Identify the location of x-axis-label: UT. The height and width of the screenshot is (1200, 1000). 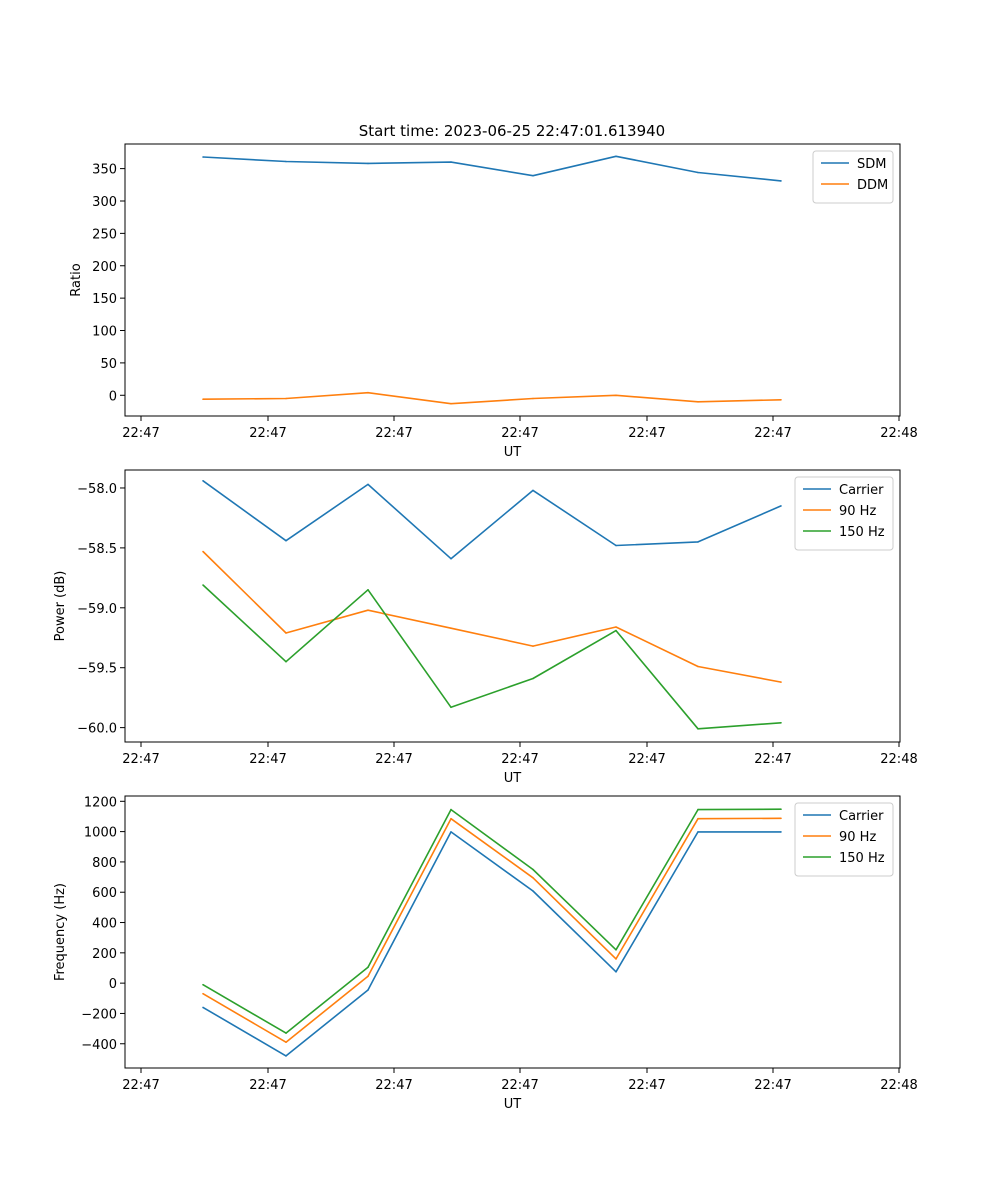
(513, 1104).